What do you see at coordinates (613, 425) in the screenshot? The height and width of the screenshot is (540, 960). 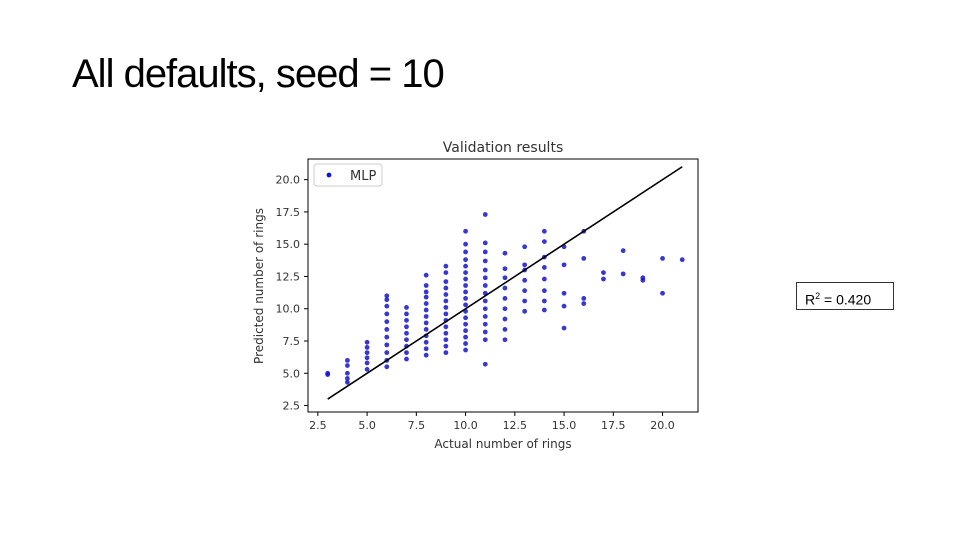 I see `x-tick-label: 17.5` at bounding box center [613, 425].